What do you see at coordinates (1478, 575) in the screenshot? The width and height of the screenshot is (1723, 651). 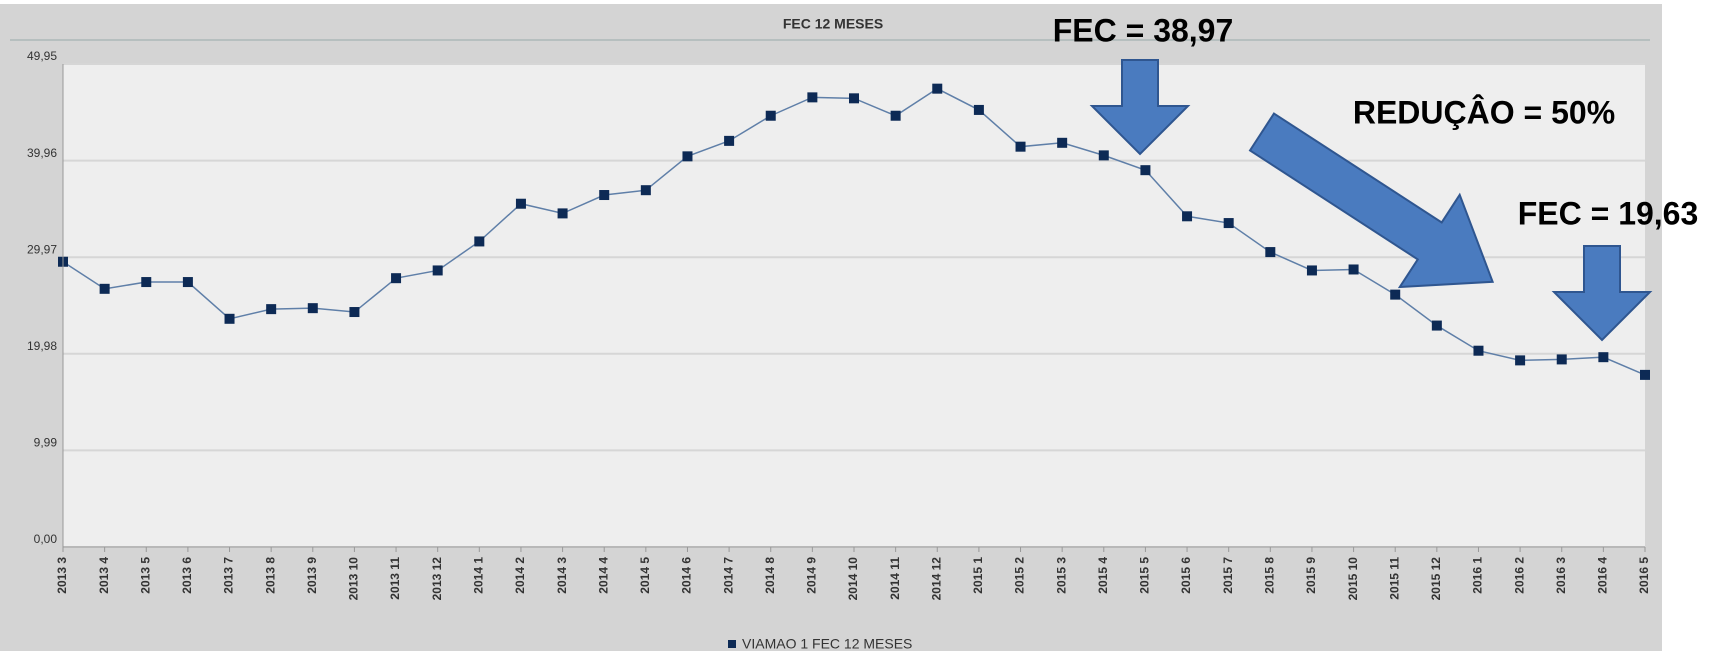 I see `x-tick-label: 2016 1` at bounding box center [1478, 575].